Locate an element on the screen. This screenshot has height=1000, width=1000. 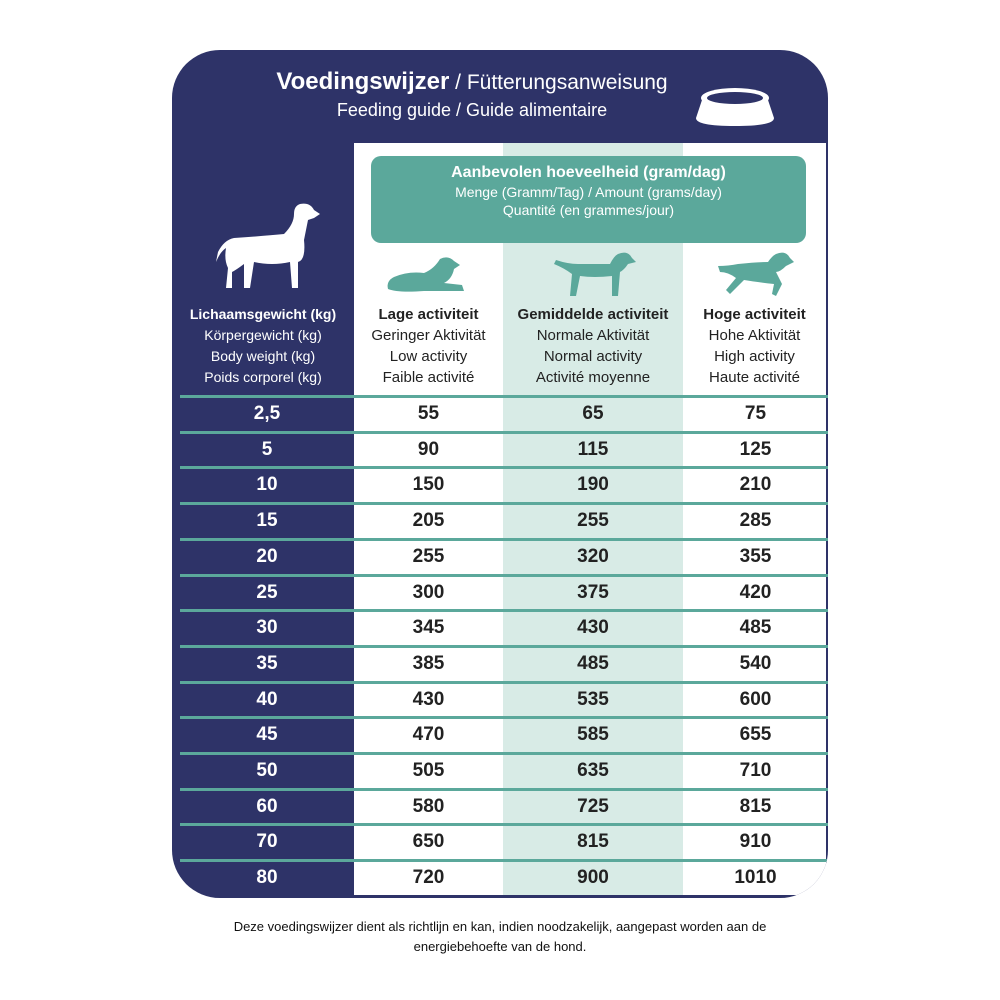
table-row: 35 385 485 540 is located at coordinates (504, 662).